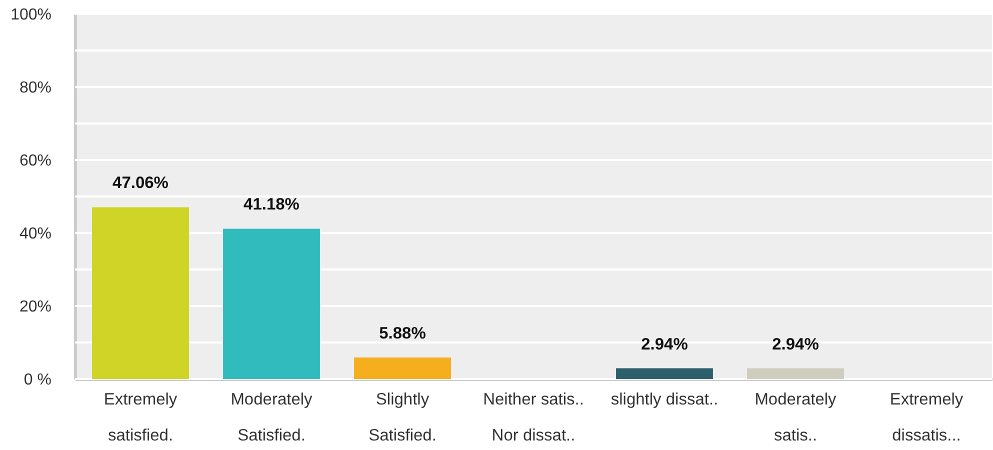 The height and width of the screenshot is (450, 993). I want to click on x-tick-label: Moderately Satisfied., so click(272, 417).